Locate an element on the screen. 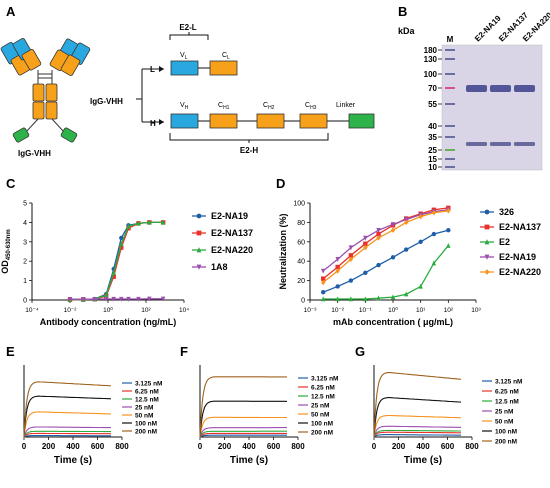  x-tick-label: 10⁰ is located at coordinates (108, 310).